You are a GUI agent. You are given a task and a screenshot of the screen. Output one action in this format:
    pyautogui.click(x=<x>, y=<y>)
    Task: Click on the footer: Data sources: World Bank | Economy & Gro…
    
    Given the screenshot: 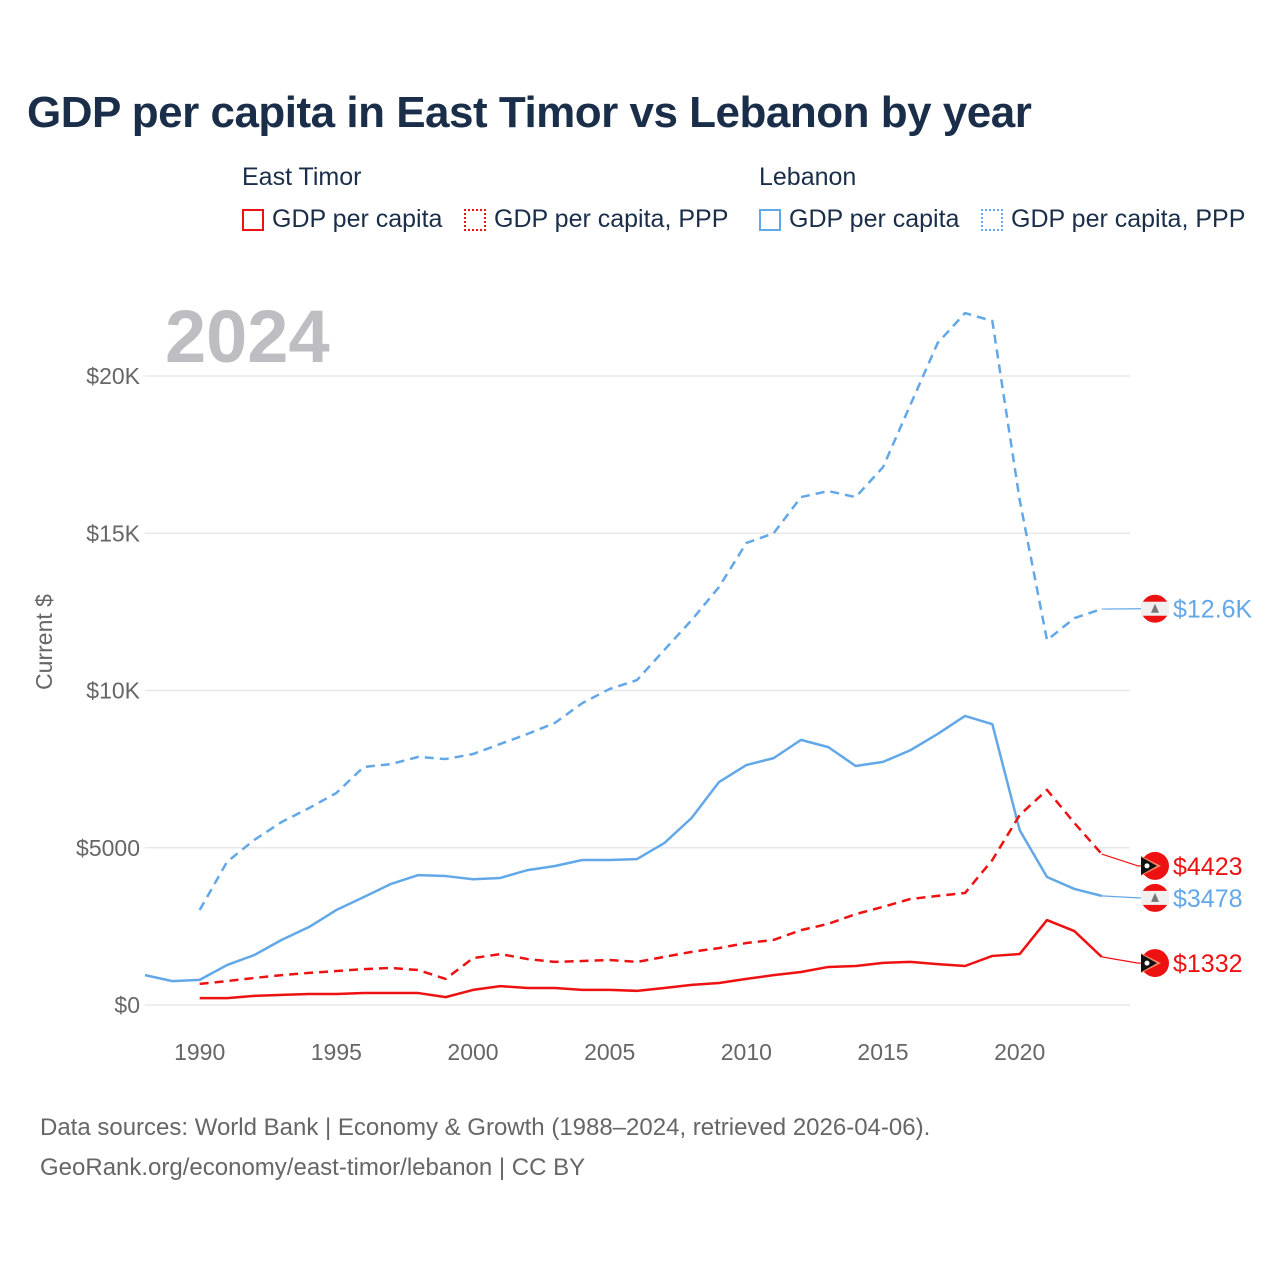 What is the action you would take?
    pyautogui.click(x=485, y=1148)
    